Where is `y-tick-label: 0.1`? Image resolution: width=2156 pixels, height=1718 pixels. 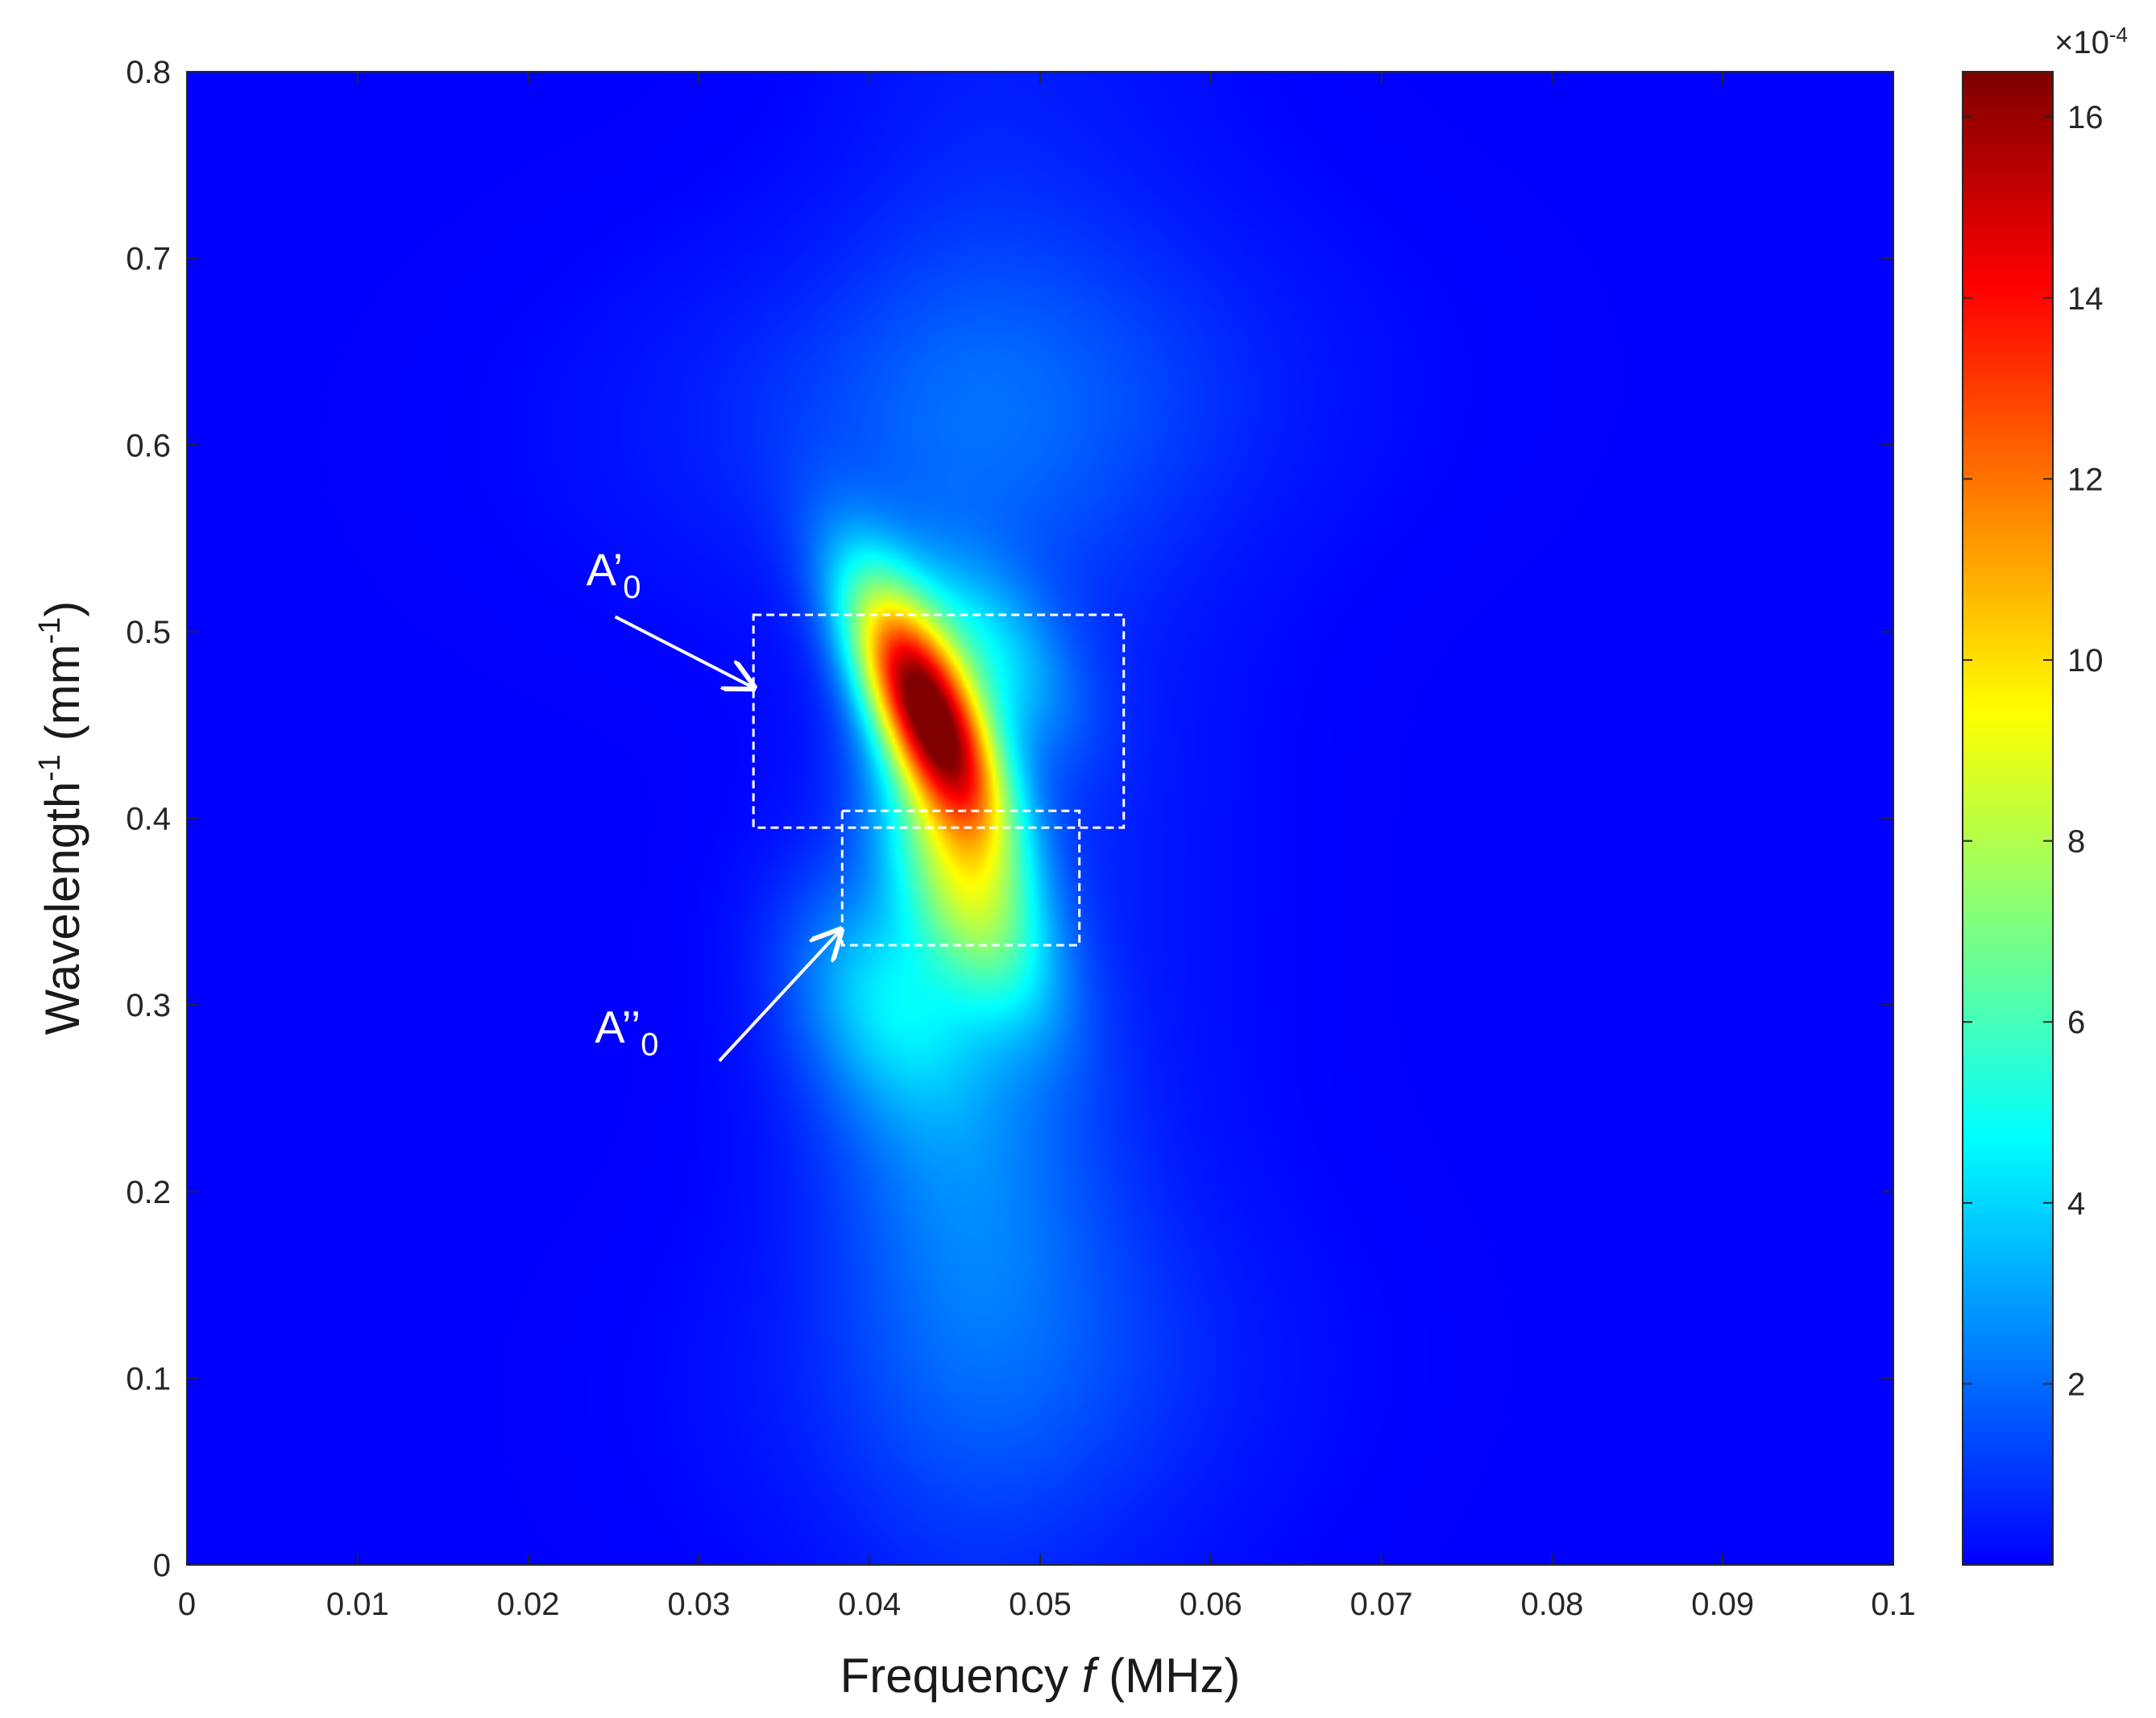 y-tick-label: 0.1 is located at coordinates (148, 1378).